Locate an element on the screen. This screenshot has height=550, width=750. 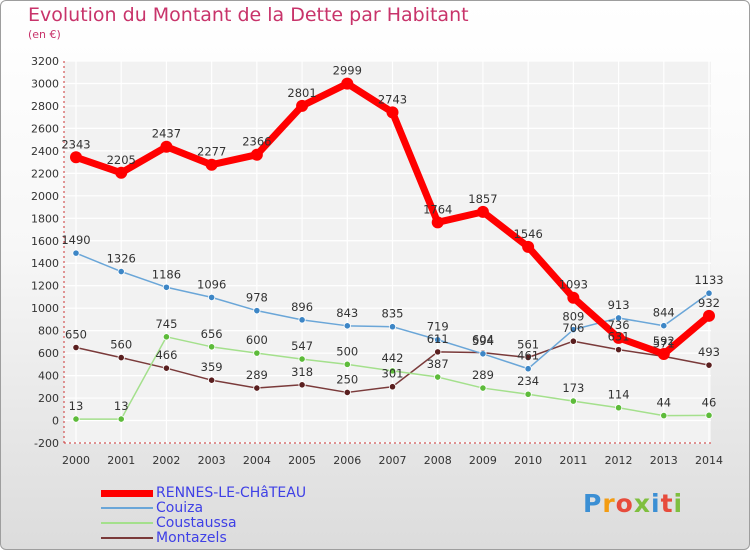
data-label: 1326 is located at coordinates (121, 259).